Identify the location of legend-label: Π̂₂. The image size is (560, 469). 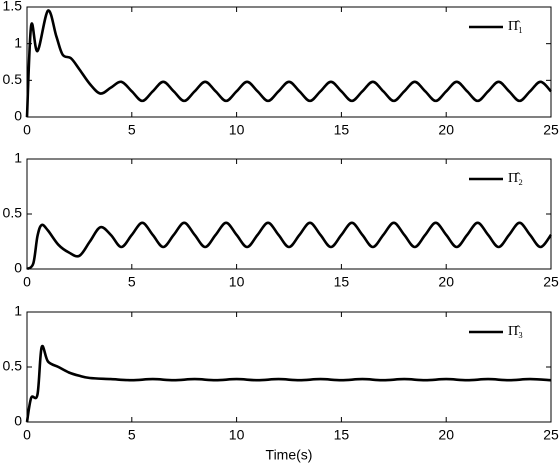
(515, 178).